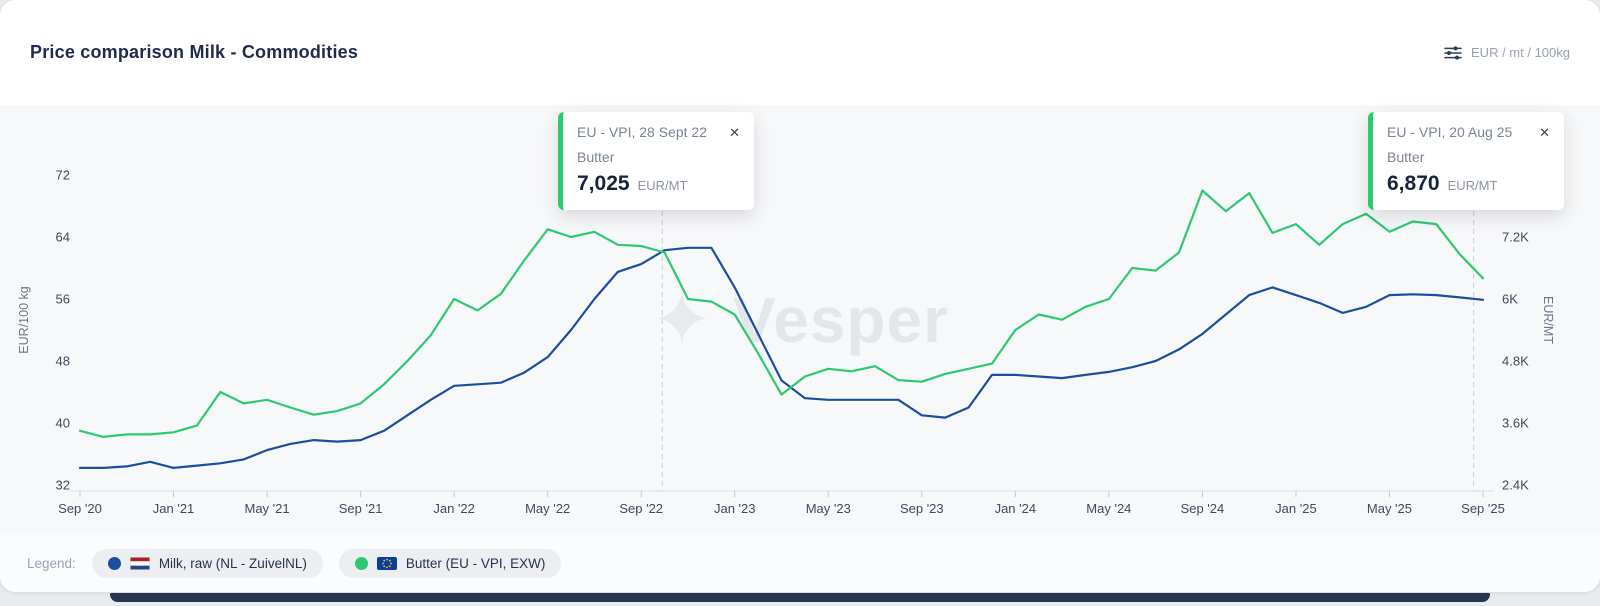 The height and width of the screenshot is (606, 1600). I want to click on x-tick-label: Jan '24, so click(1016, 508).